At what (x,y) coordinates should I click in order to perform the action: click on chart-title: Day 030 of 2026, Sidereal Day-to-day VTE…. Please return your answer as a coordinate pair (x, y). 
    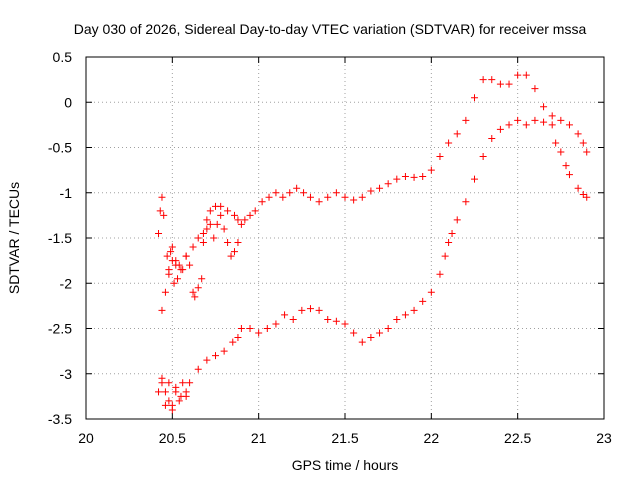
    Looking at the image, I should click on (330, 29).